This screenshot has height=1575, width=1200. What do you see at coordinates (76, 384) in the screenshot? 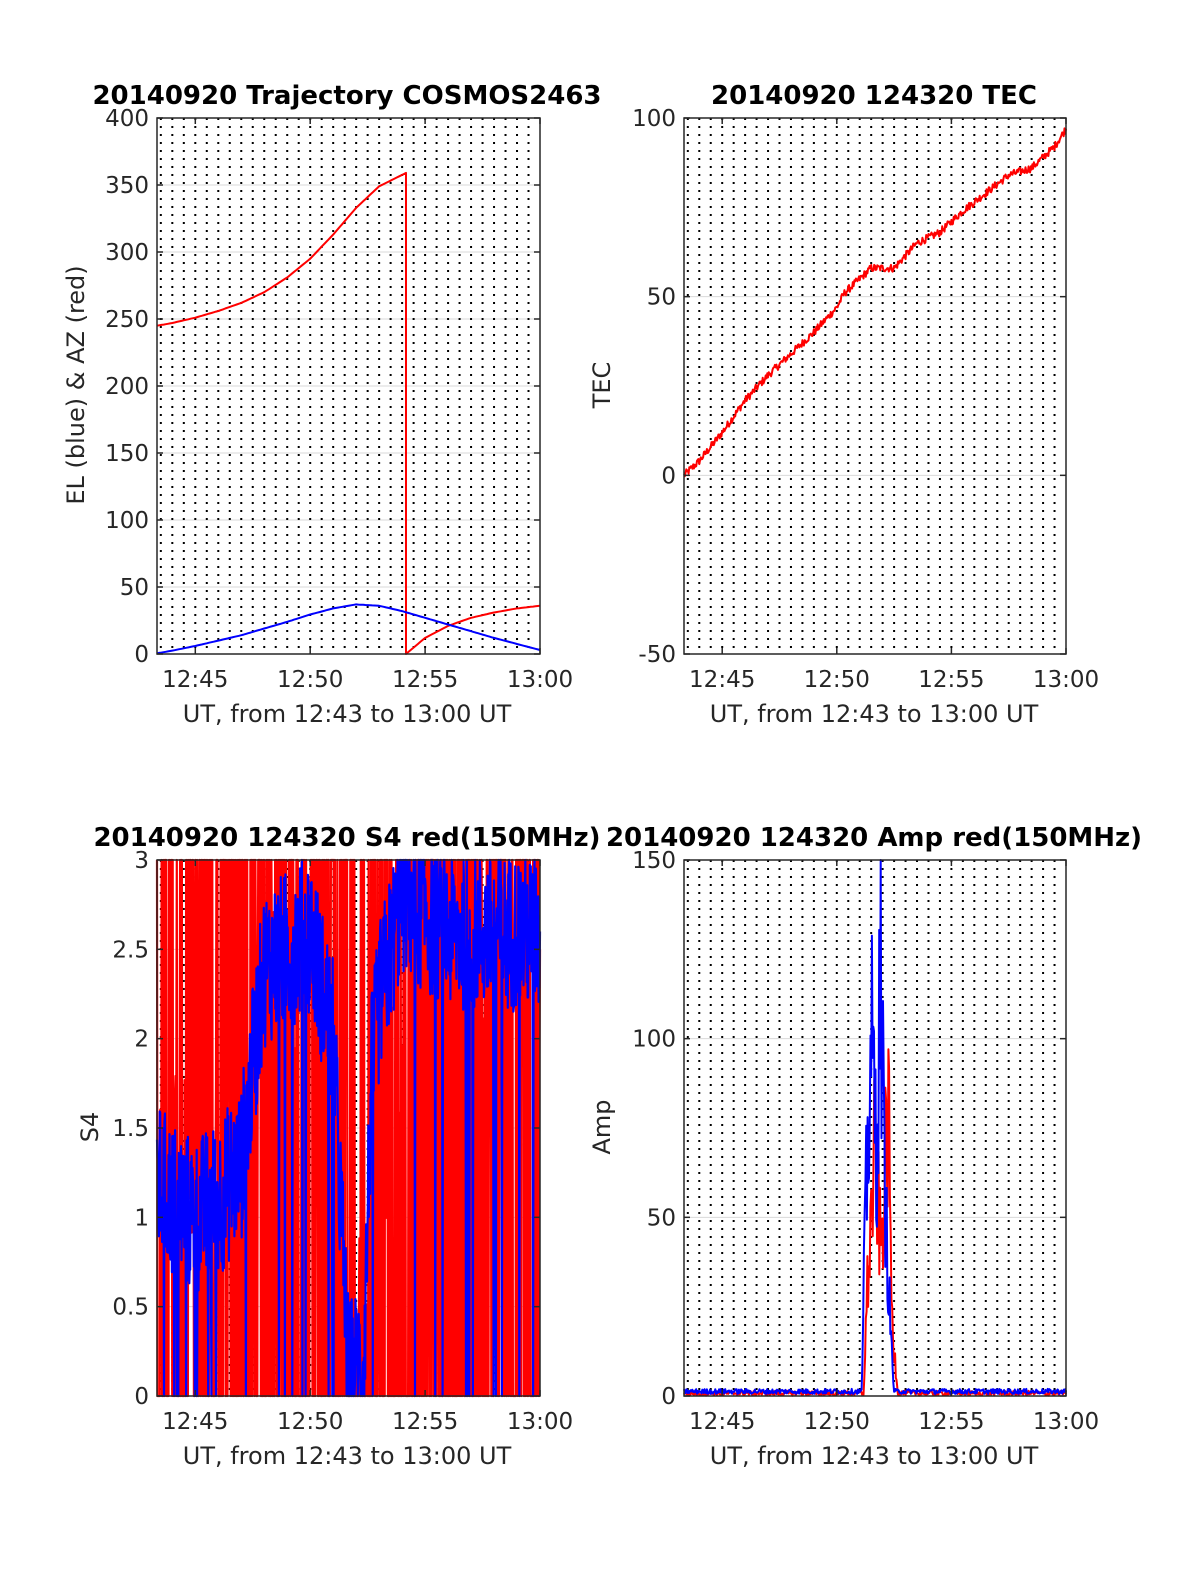
I see `y-axis-label: EL (blue) & AZ (red)` at bounding box center [76, 384].